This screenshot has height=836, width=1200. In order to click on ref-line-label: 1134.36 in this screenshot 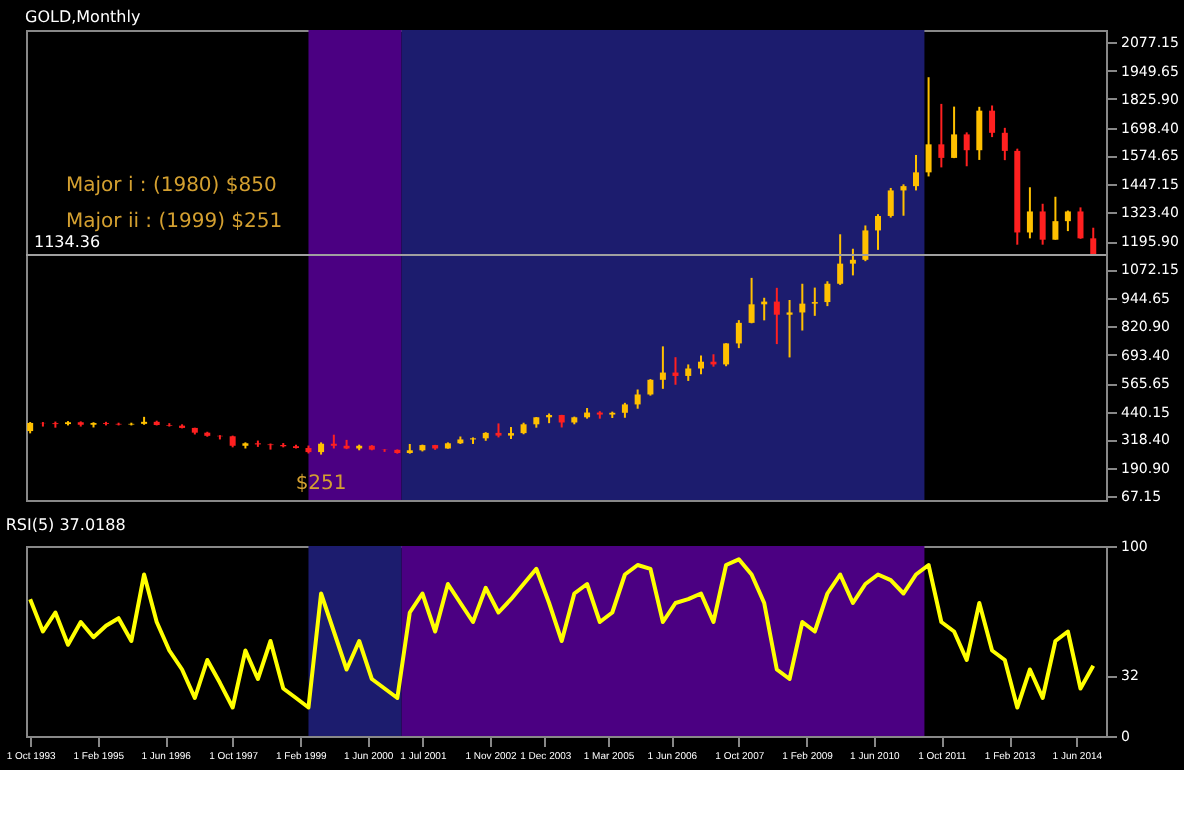, I will do `click(67, 241)`.